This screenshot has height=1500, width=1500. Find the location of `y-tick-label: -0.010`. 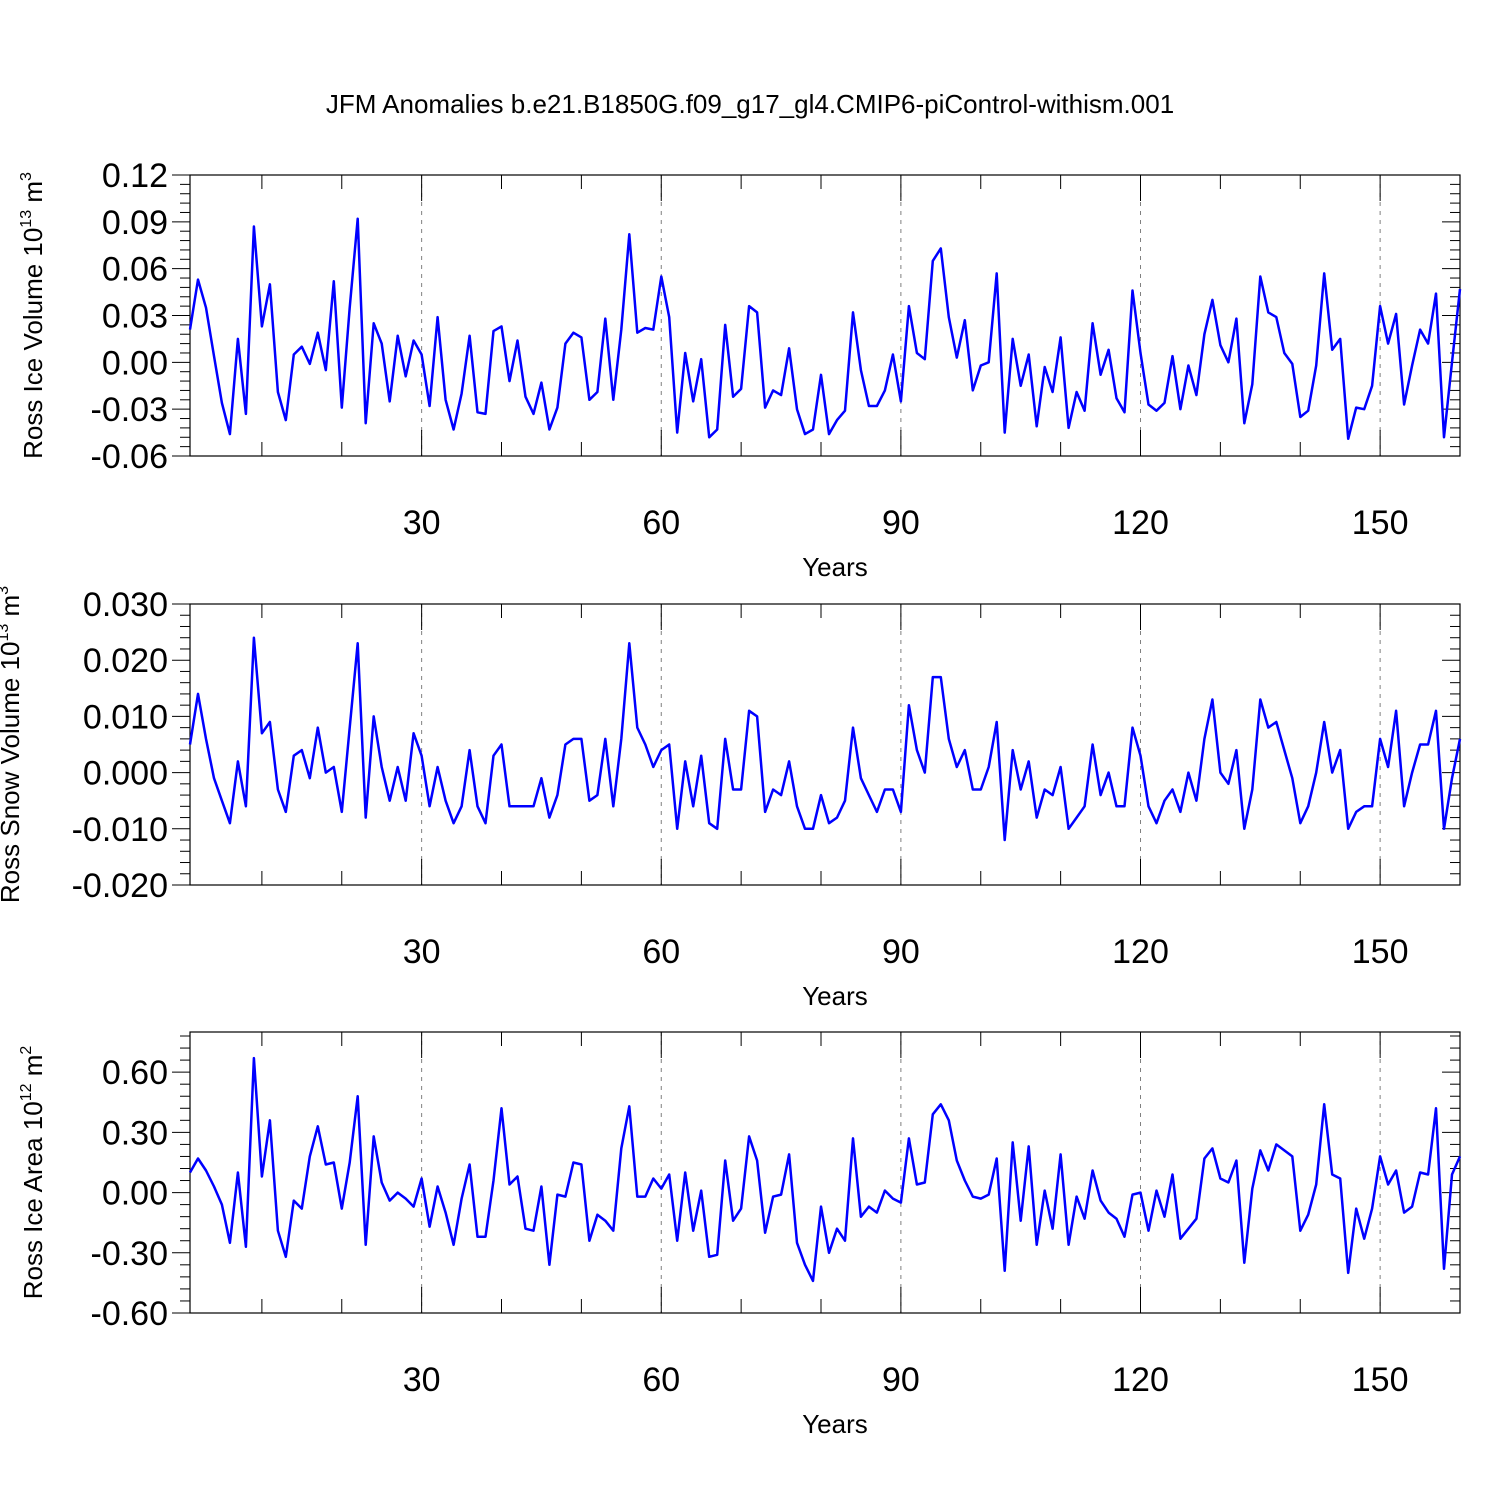

y-tick-label: -0.010 is located at coordinates (120, 830).